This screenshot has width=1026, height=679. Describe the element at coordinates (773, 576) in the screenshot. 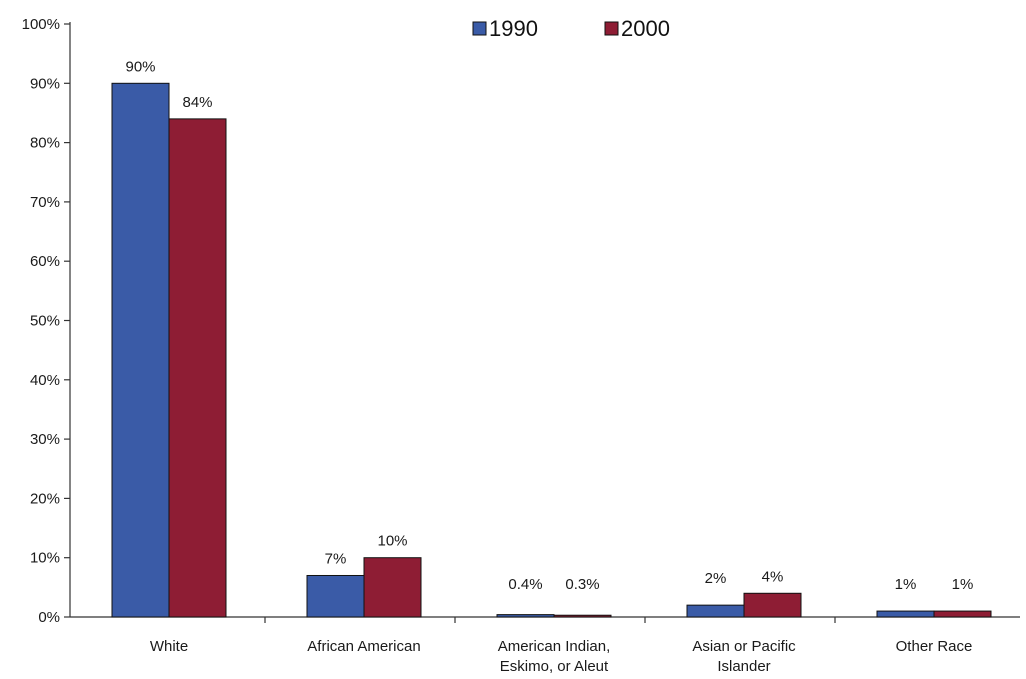

I see `data-label: 4%` at that location.